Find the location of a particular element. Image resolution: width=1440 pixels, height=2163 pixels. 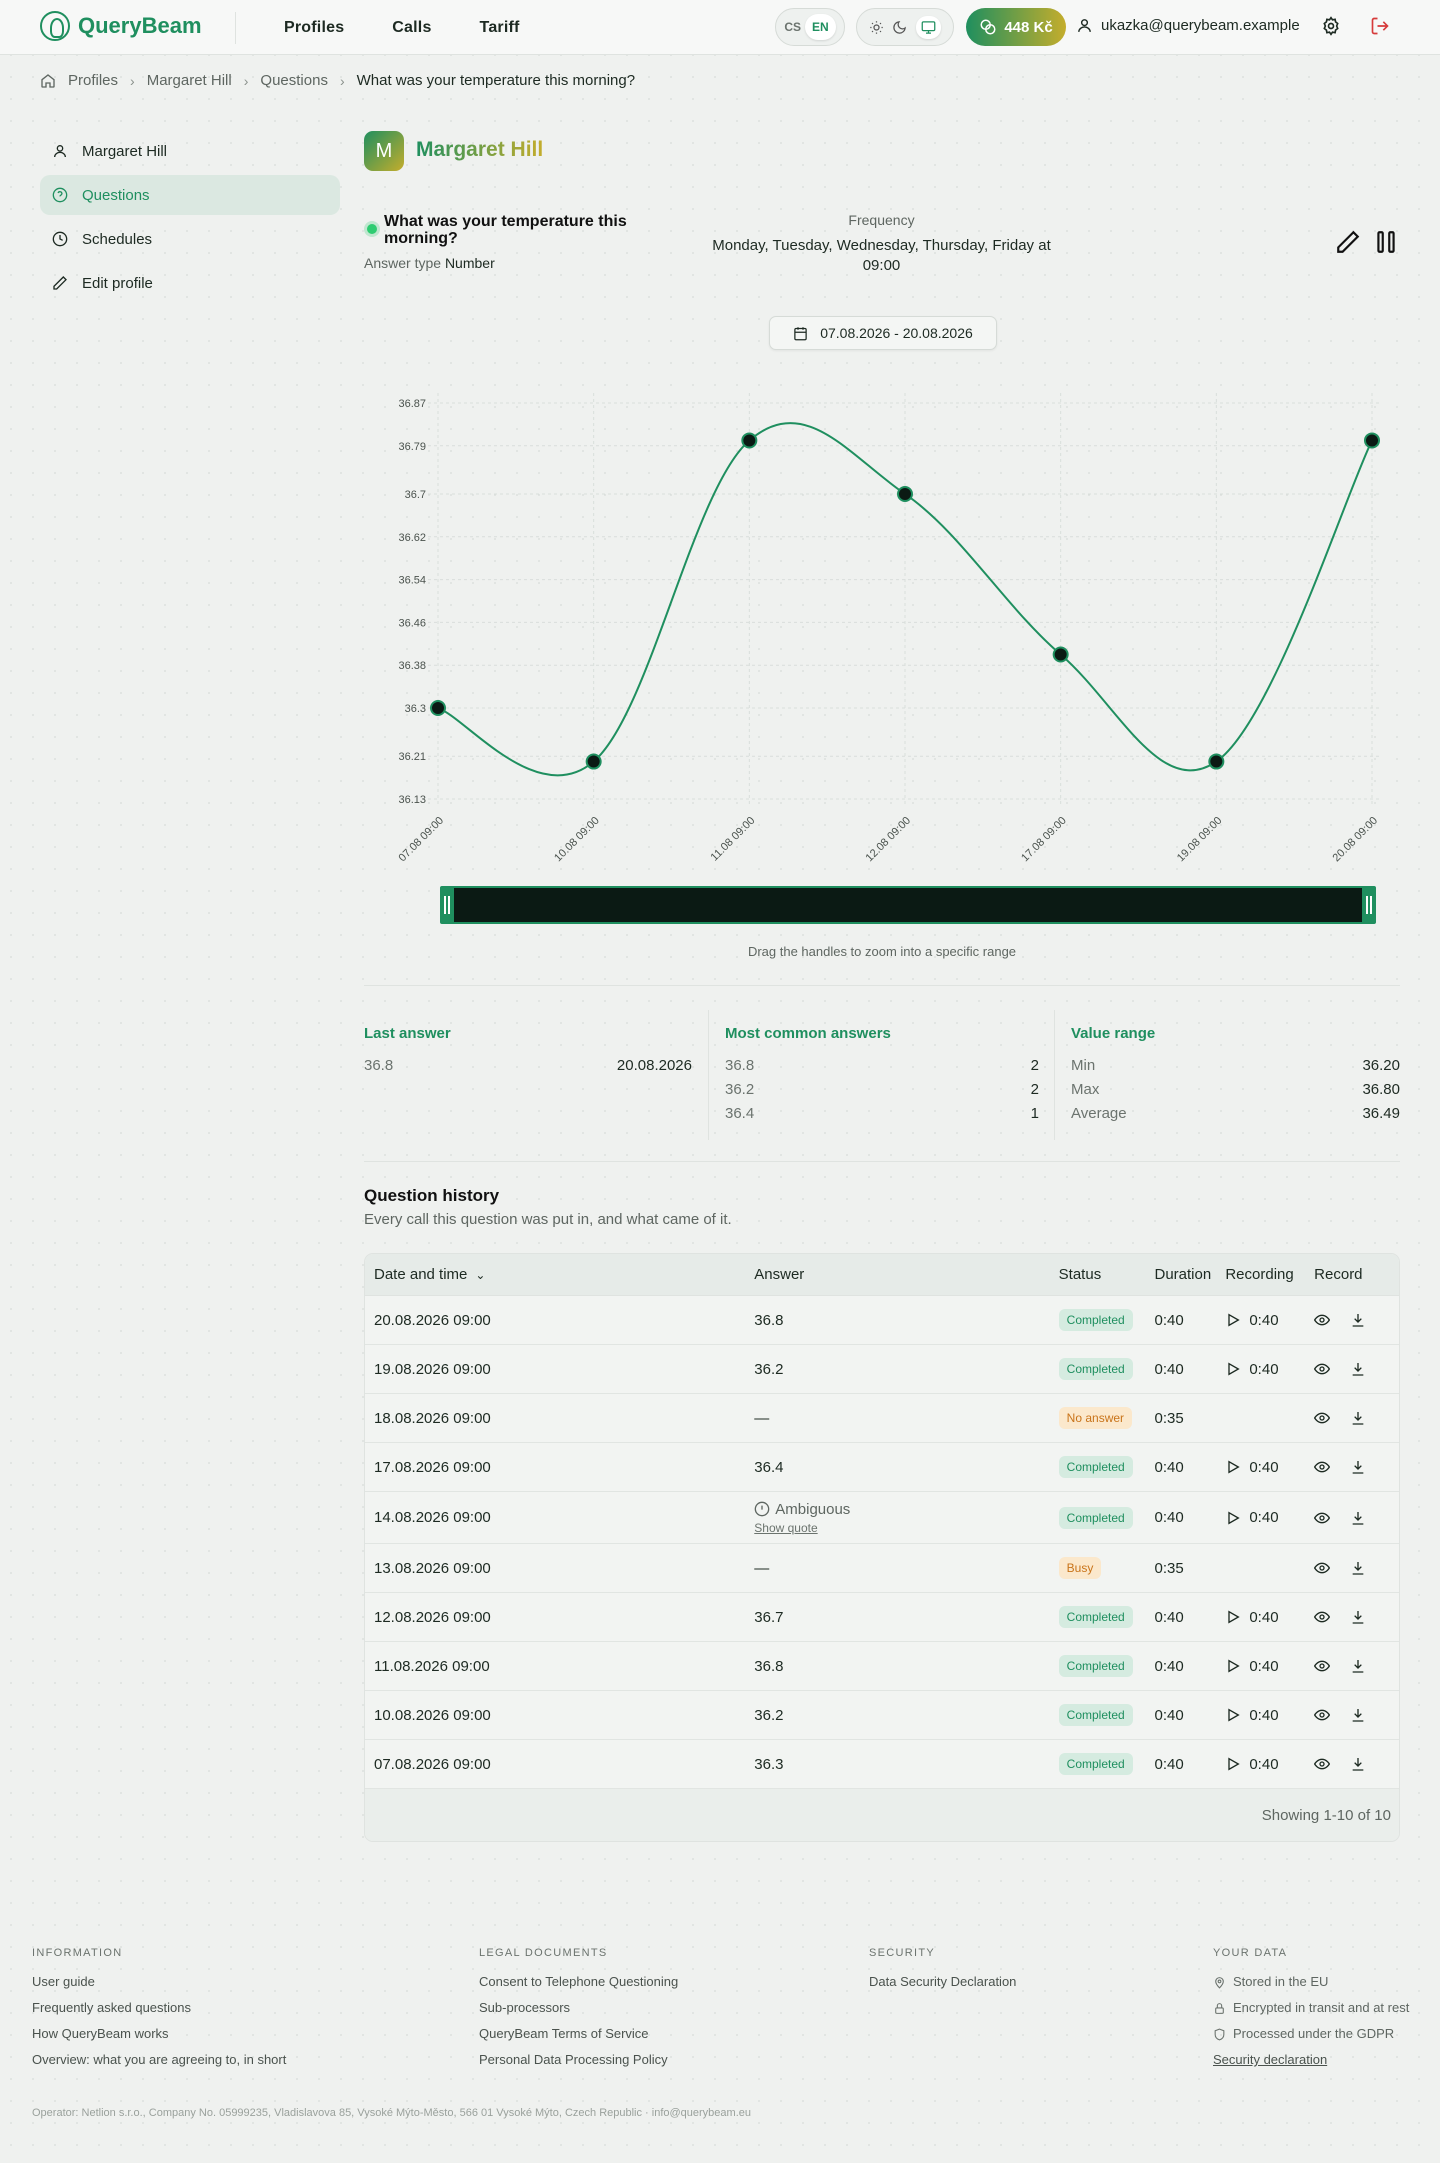

row-date: 12.08.2026 09:00 is located at coordinates (432, 1617).